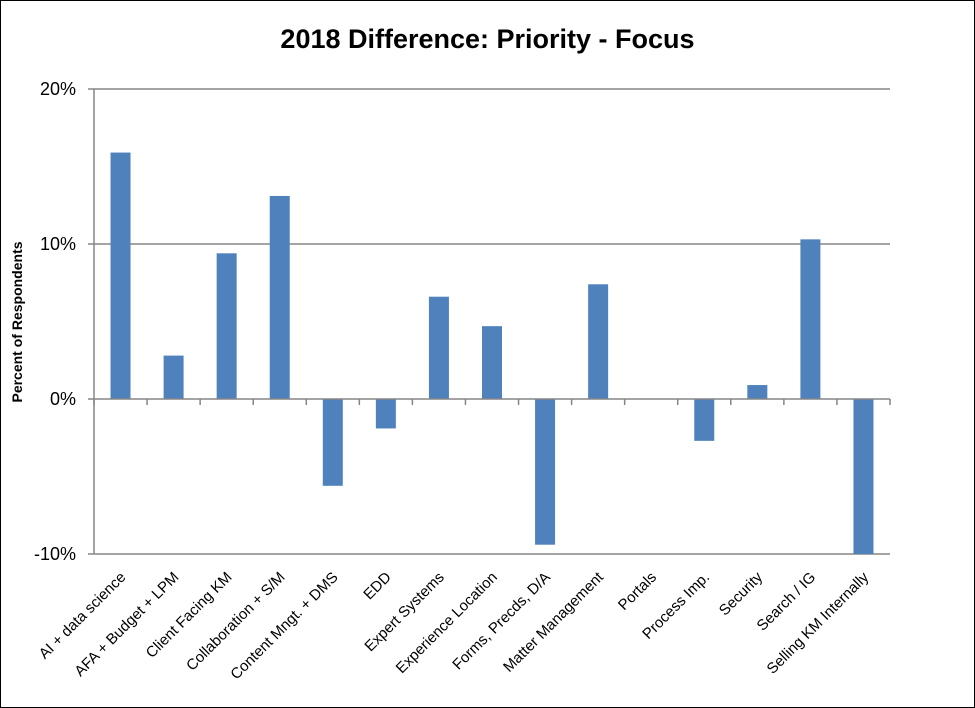 Image resolution: width=975 pixels, height=708 pixels. What do you see at coordinates (487, 39) in the screenshot?
I see `chart-title: 2018 Difference: Priority - Focus` at bounding box center [487, 39].